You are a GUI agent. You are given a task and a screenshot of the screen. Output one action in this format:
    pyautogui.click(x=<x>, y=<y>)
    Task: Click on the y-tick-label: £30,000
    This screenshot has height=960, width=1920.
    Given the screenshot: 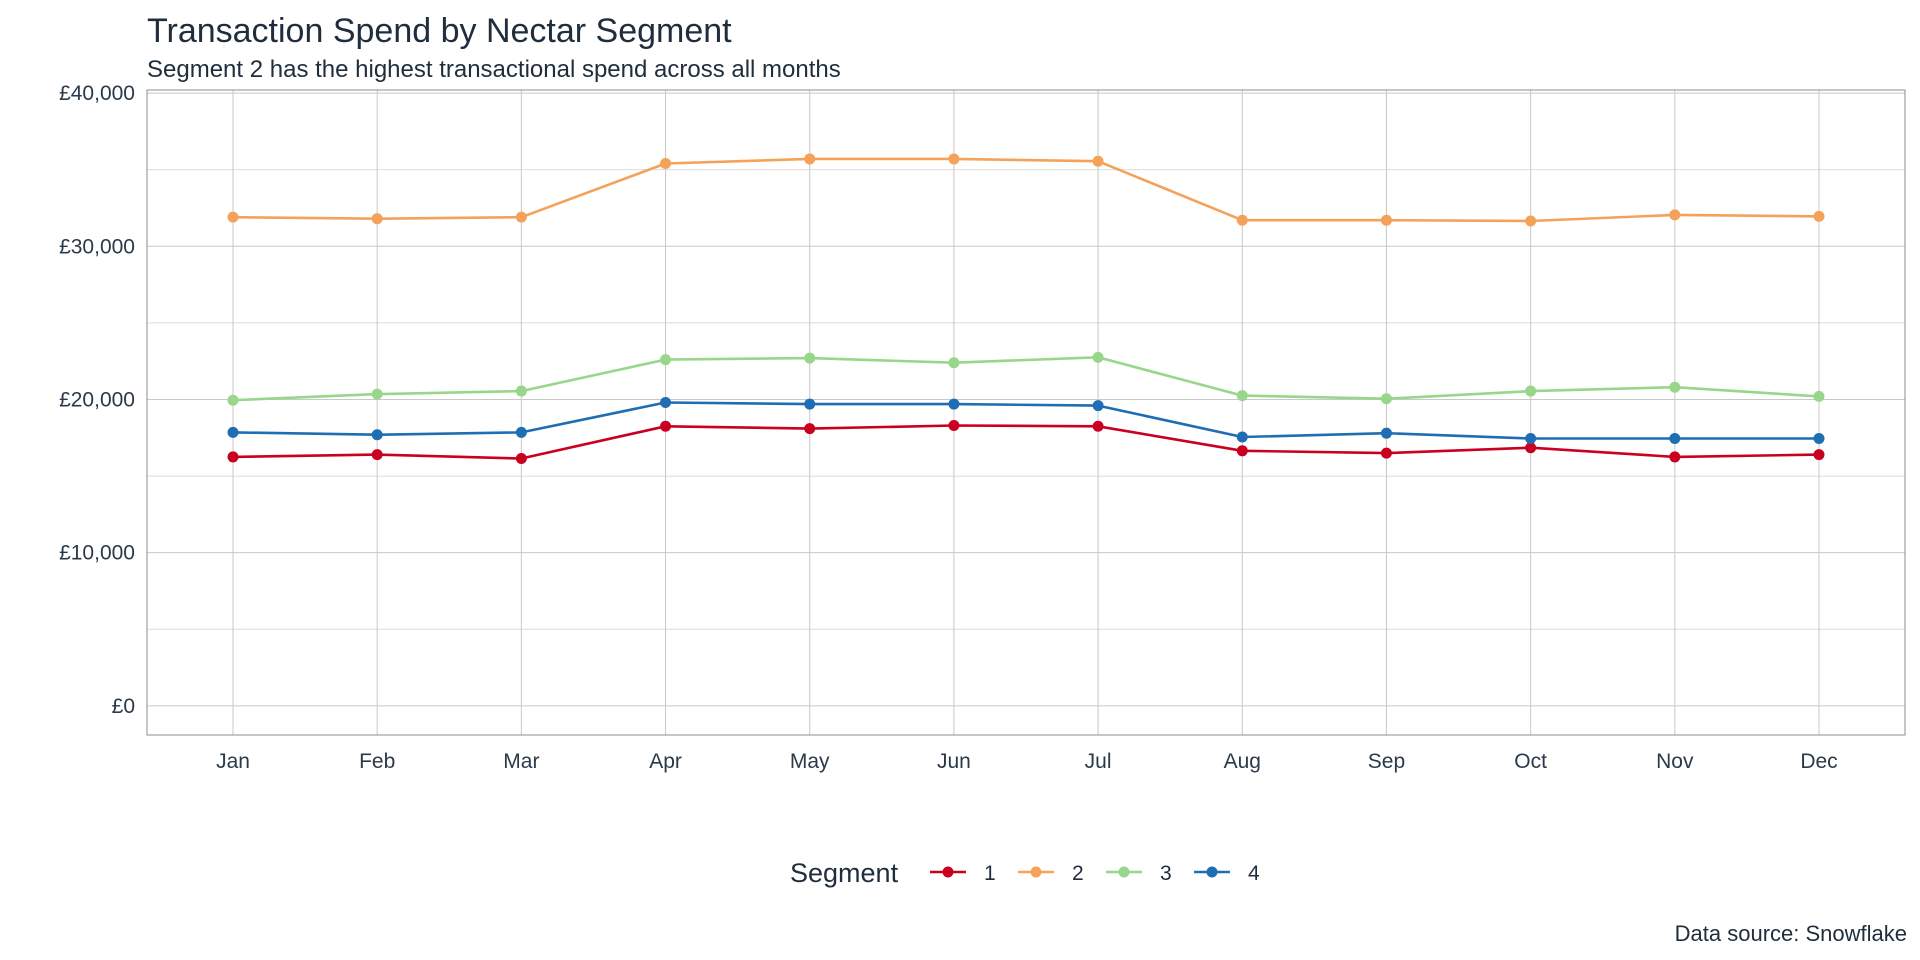 What is the action you would take?
    pyautogui.click(x=97, y=246)
    